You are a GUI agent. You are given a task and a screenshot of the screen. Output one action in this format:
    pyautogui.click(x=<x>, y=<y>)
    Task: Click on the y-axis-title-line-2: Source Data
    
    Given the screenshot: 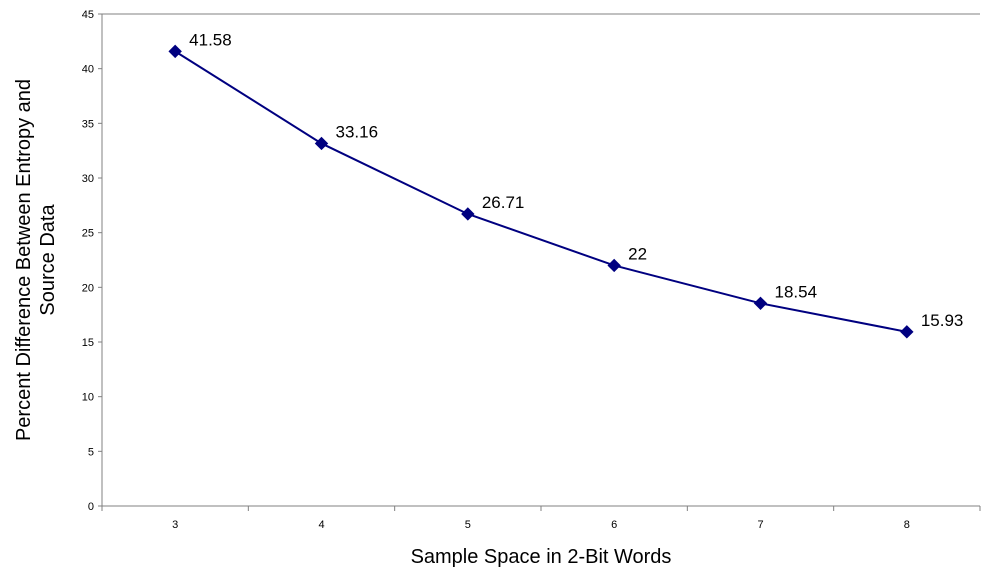 What is the action you would take?
    pyautogui.click(x=48, y=260)
    